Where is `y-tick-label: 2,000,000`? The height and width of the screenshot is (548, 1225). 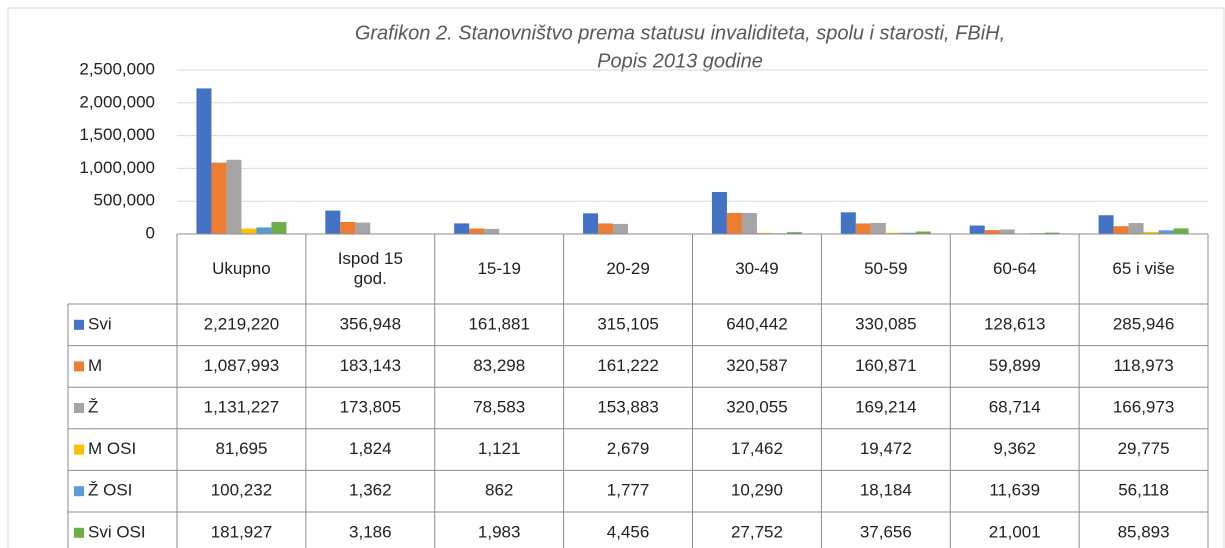
y-tick-label: 2,000,000 is located at coordinates (117, 101).